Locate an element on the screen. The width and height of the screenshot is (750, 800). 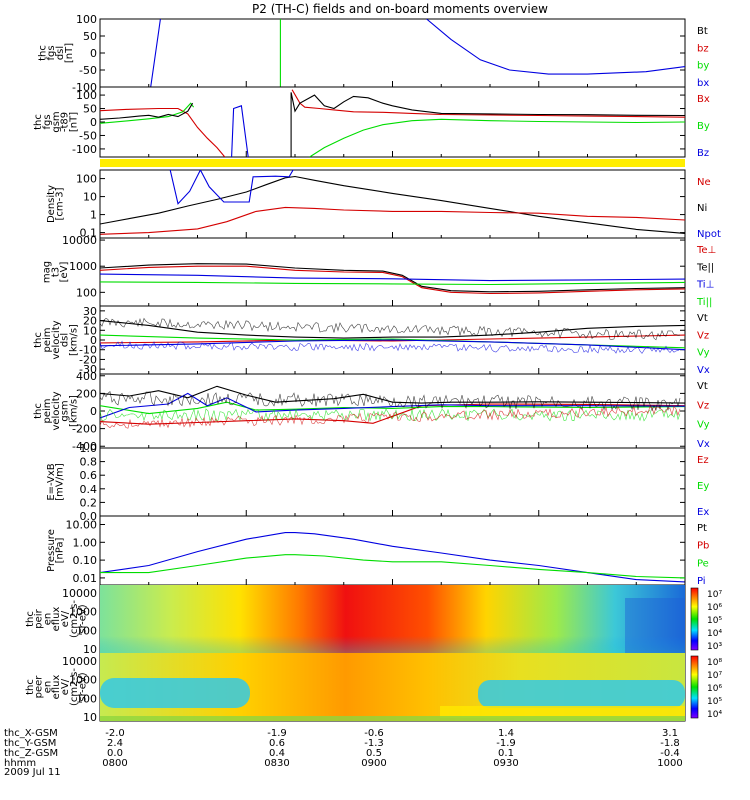
electron-spectrogram is located at coordinates (392, 687).